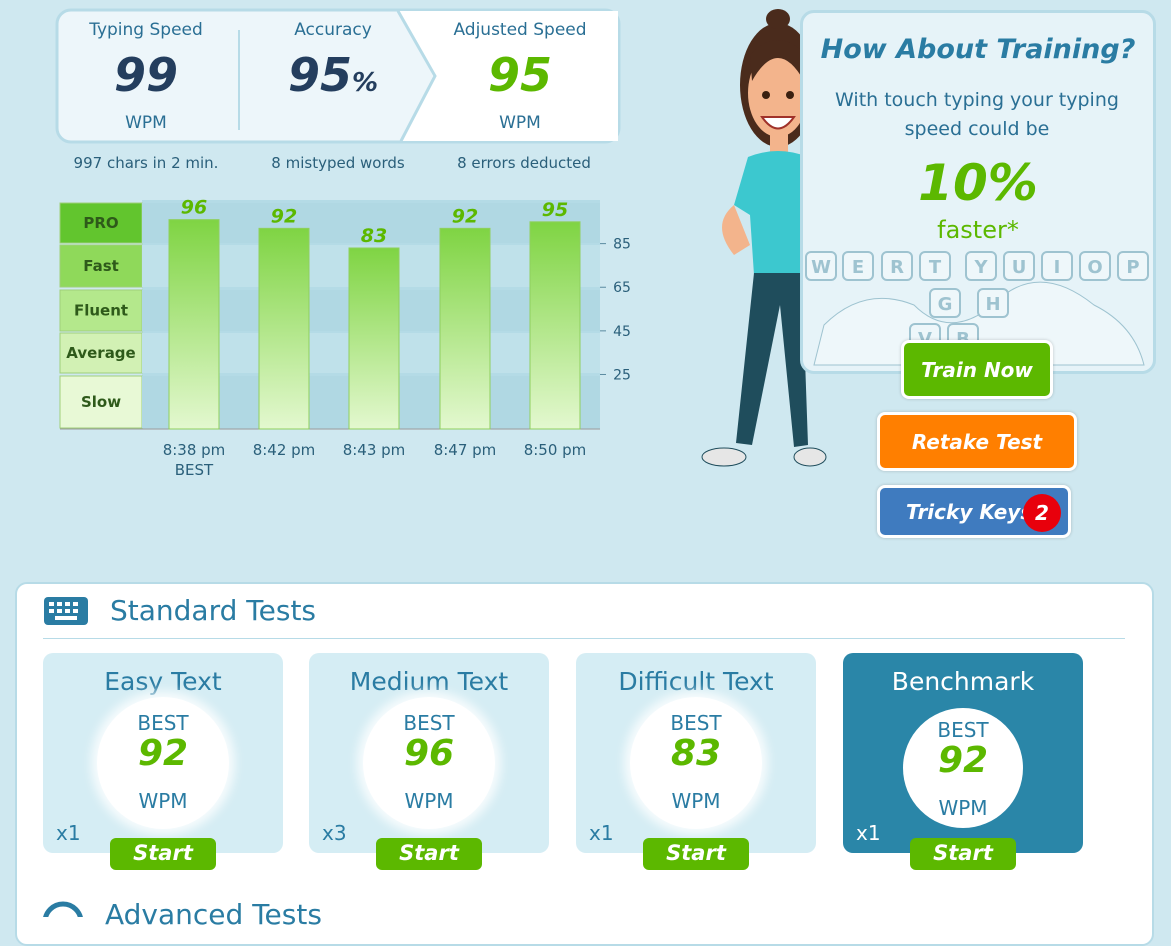  What do you see at coordinates (145, 75) in the screenshot?
I see `stat-value: 99` at bounding box center [145, 75].